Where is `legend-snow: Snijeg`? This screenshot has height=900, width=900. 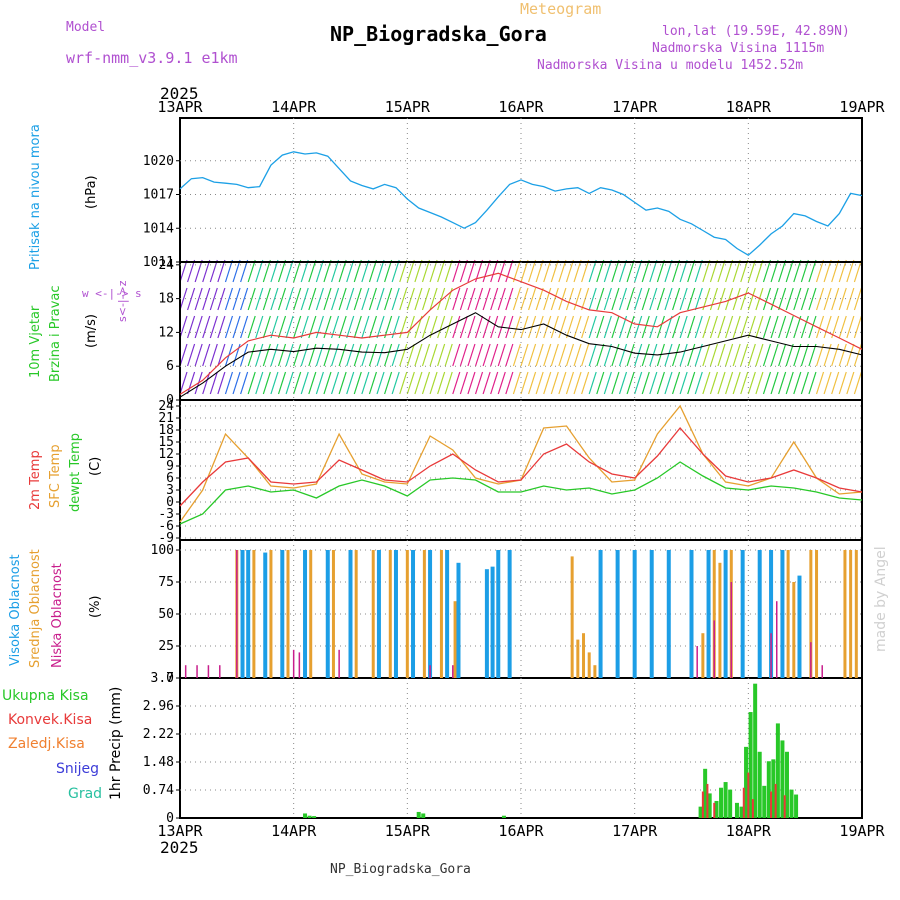
legend-snow: Snijeg is located at coordinates (78, 769).